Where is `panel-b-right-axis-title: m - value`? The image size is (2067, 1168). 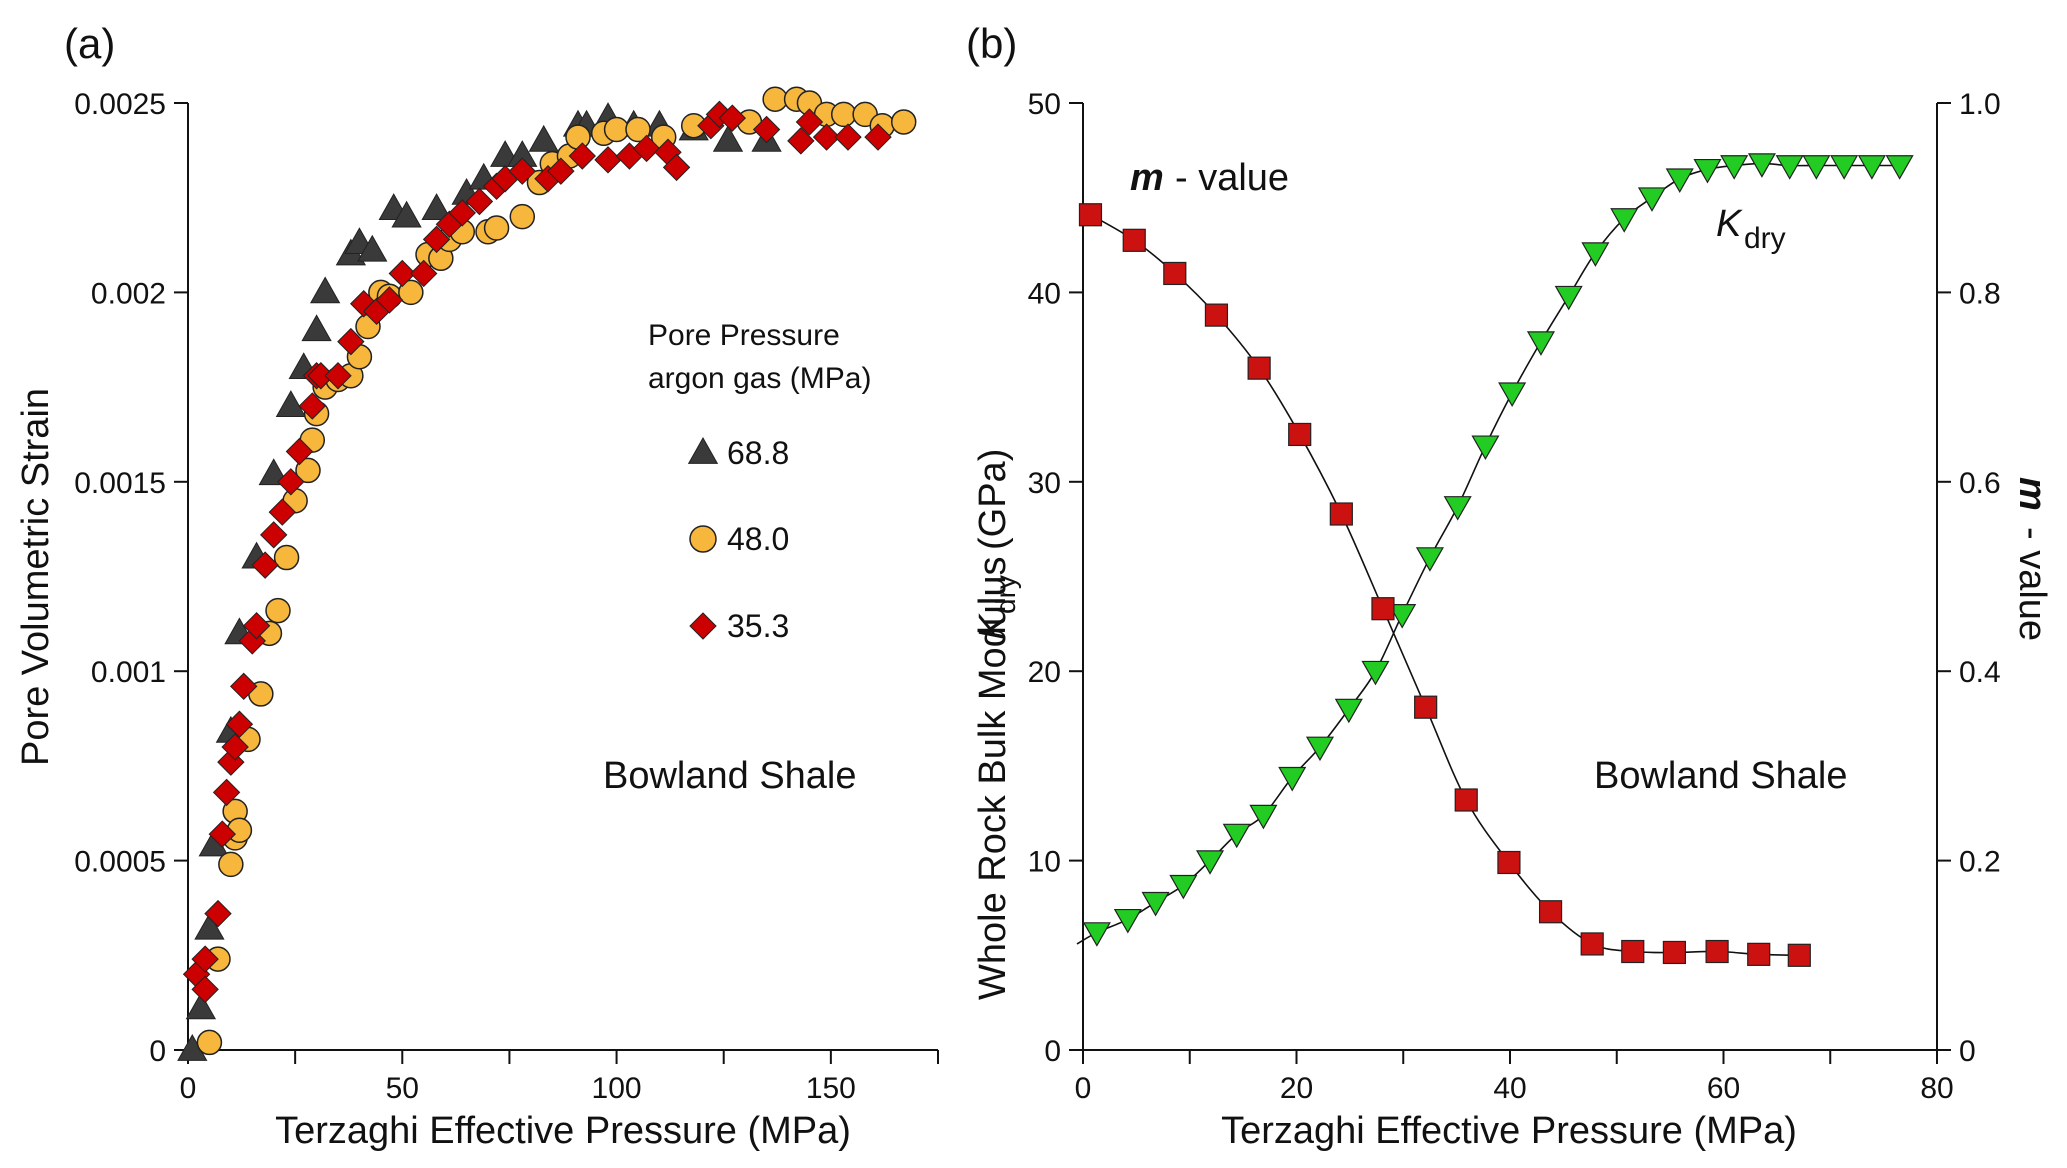
panel-b-right-axis-title: m - value is located at coordinates (2032, 559).